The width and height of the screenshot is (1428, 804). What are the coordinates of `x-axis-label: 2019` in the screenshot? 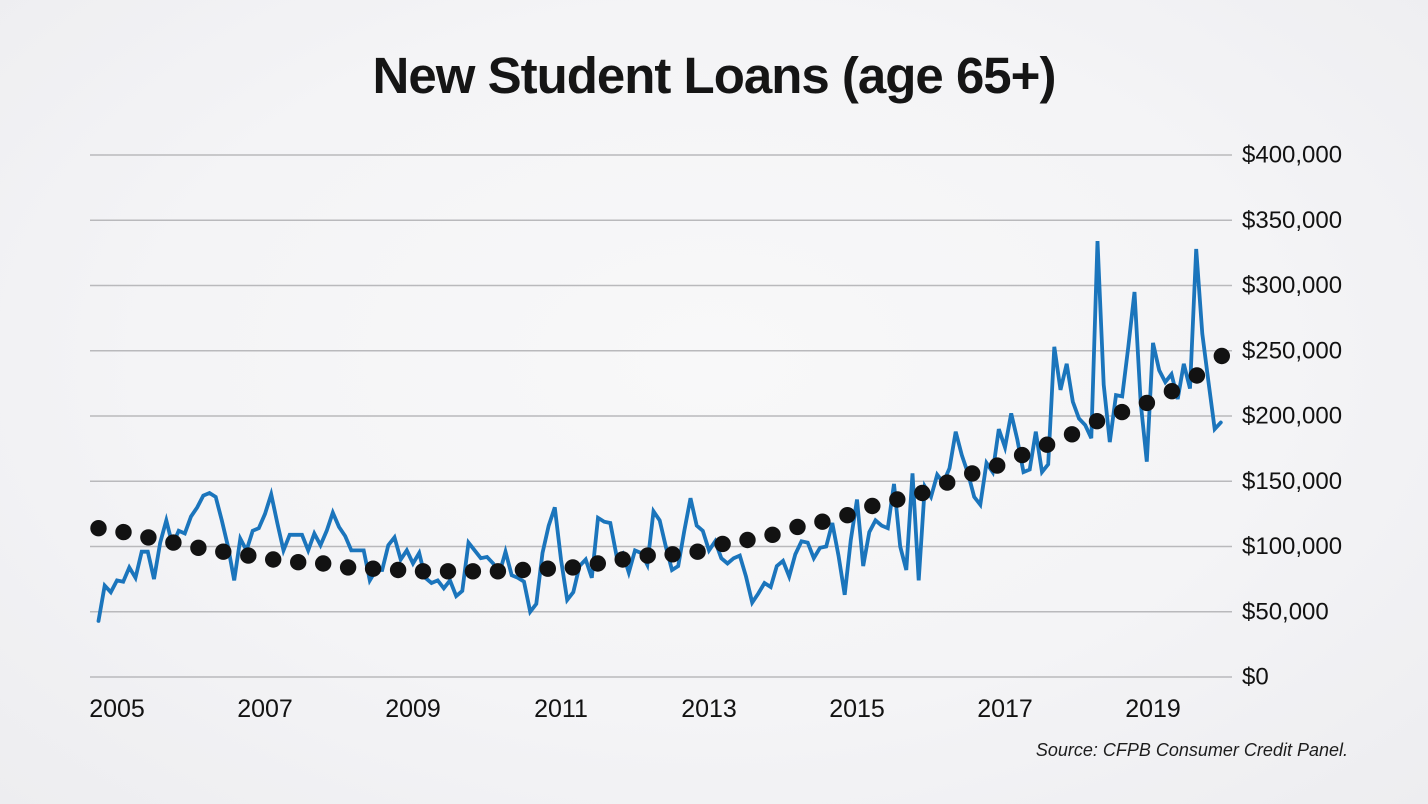 It's located at (1153, 709).